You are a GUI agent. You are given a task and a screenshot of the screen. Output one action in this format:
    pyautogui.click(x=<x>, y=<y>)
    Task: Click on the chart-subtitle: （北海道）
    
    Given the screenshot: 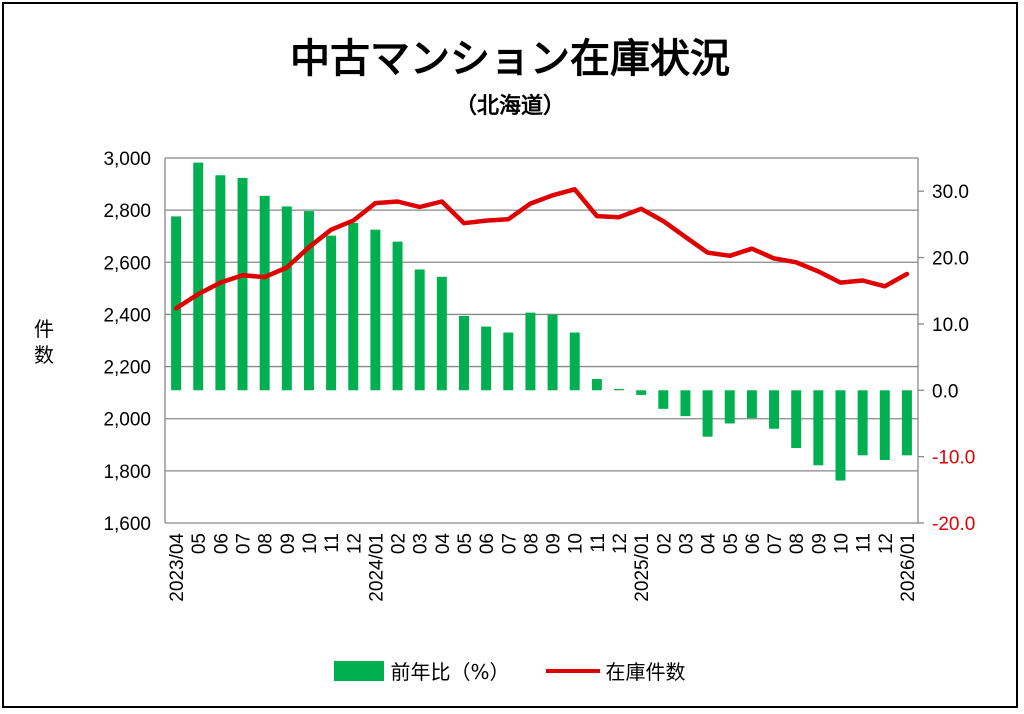 What is the action you would take?
    pyautogui.click(x=509, y=106)
    